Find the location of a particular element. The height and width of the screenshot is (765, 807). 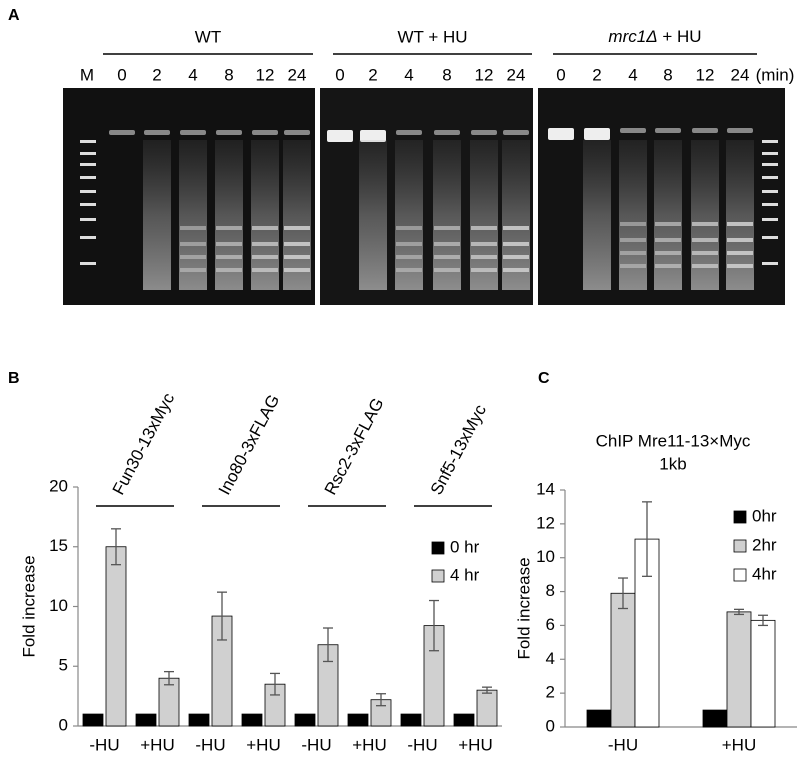

panel-label: A is located at coordinates (14, 15).